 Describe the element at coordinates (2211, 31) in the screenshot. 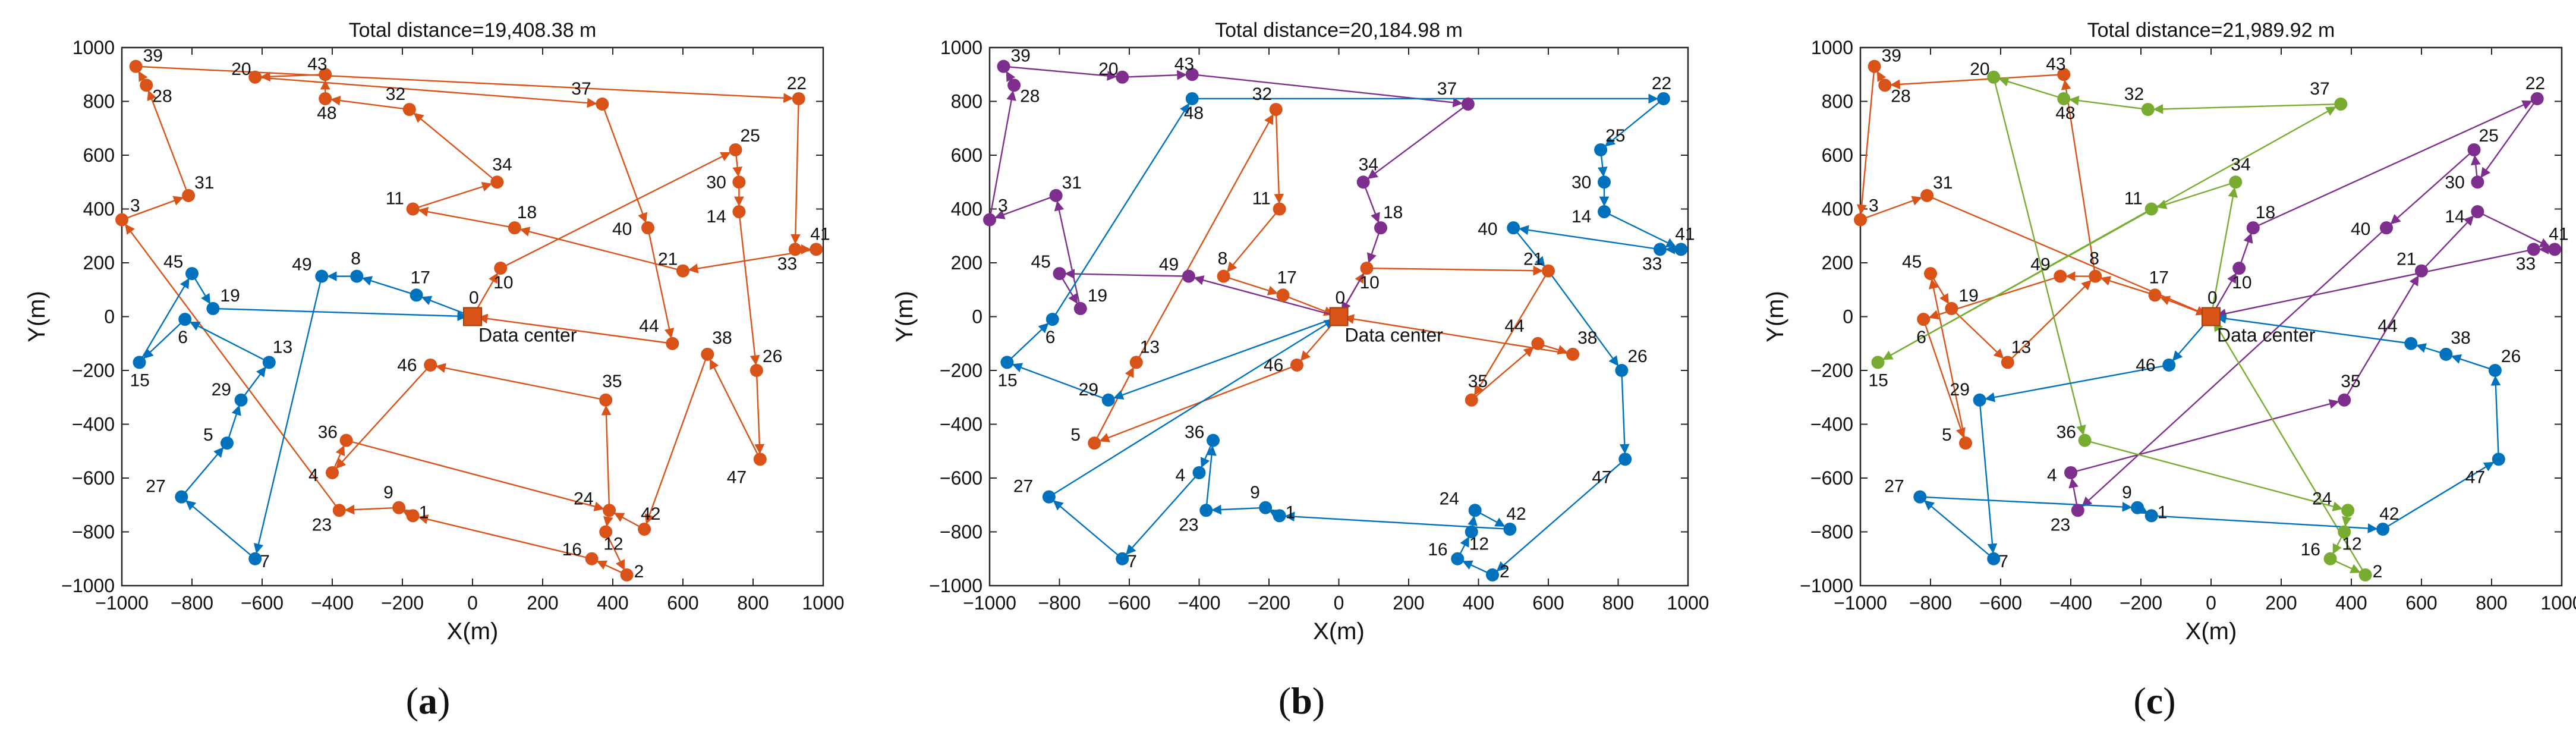

I see `chart-title: Total distance=21,989.92 m` at that location.